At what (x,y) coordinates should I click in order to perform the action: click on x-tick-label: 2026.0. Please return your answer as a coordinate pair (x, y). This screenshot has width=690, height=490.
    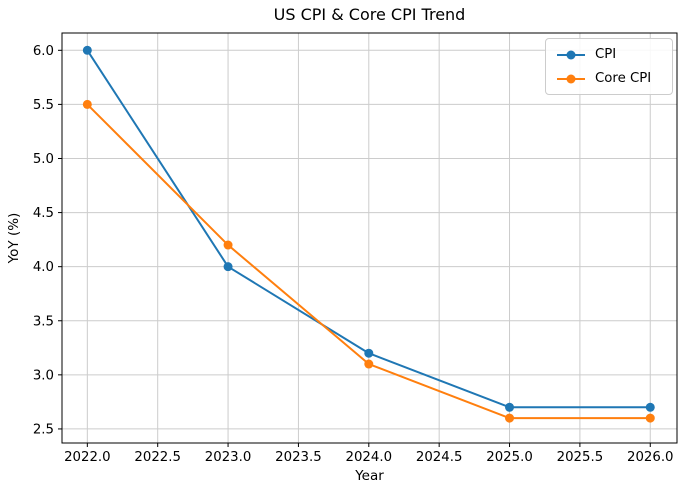
    Looking at the image, I should click on (650, 457).